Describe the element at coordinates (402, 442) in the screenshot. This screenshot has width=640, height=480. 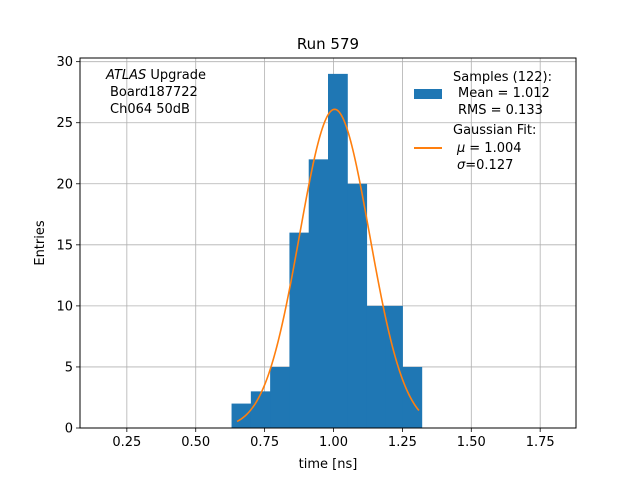
I see `x-tick-label: 1.25` at that location.